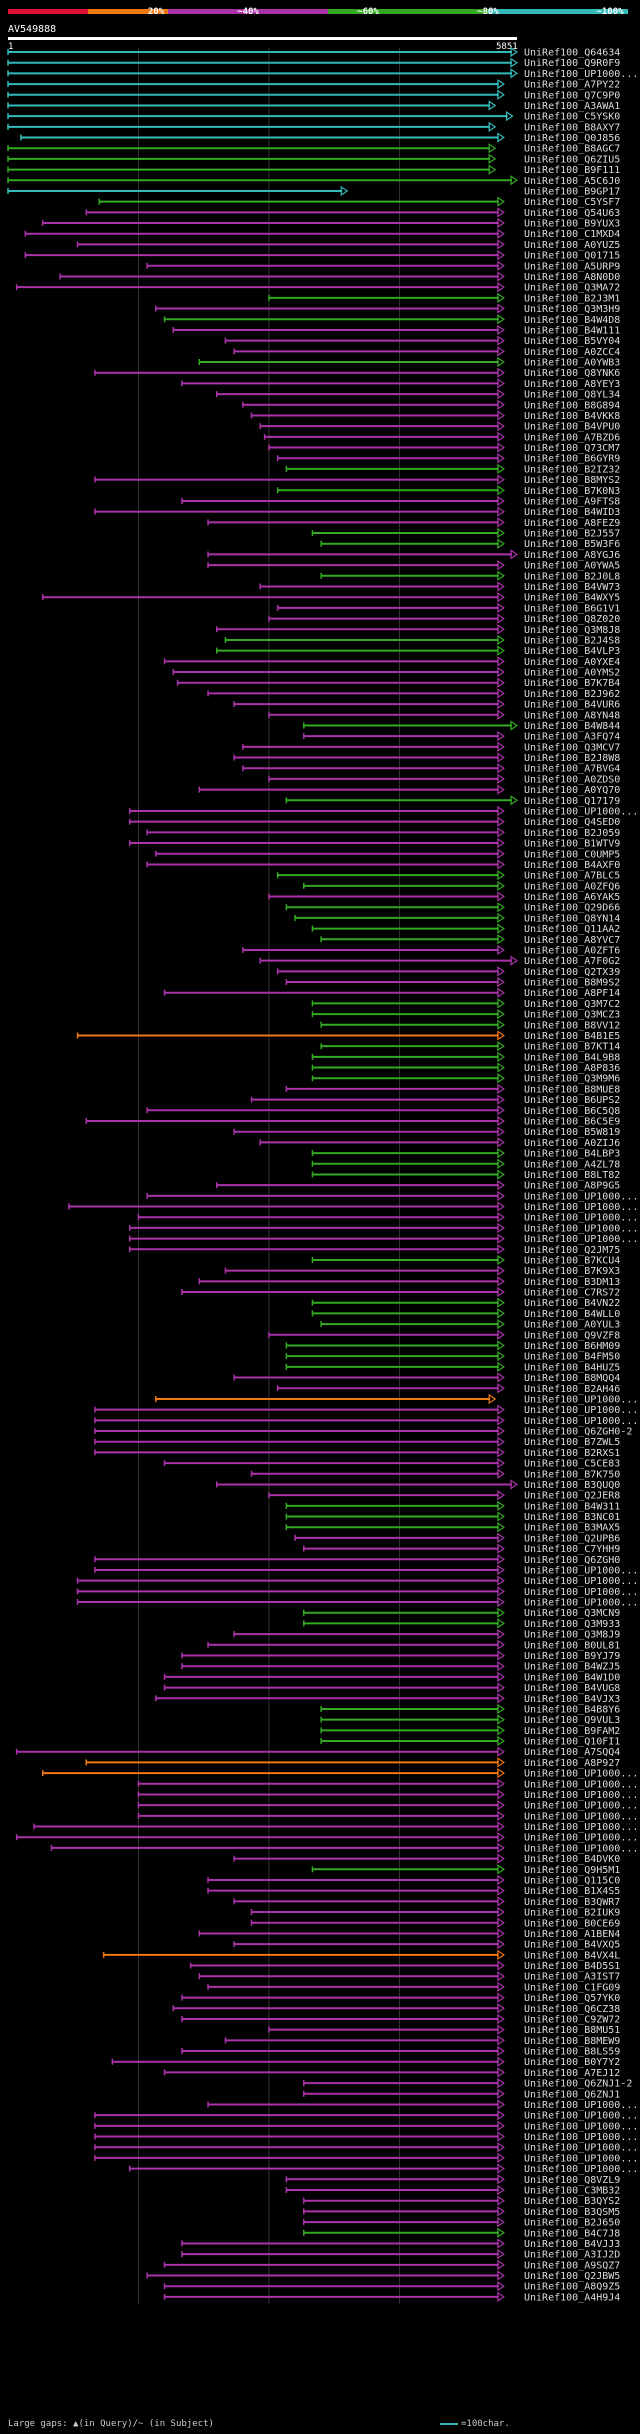  Describe the element at coordinates (572, 1742) in the screenshot. I see `hit-label: UniRef100_Q10FI1` at that location.